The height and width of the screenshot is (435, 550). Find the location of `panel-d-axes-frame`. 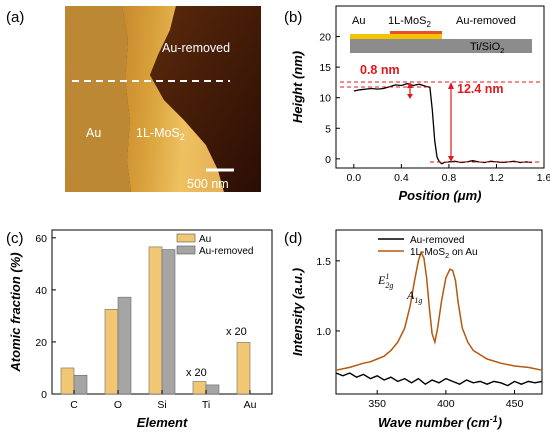

panel-d-axes-frame is located at coordinates (439, 312).